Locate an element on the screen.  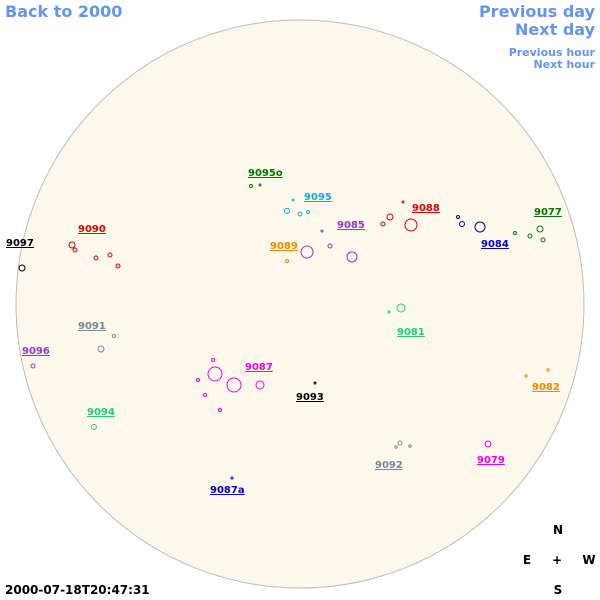
region-label: 9087a is located at coordinates (227, 490).